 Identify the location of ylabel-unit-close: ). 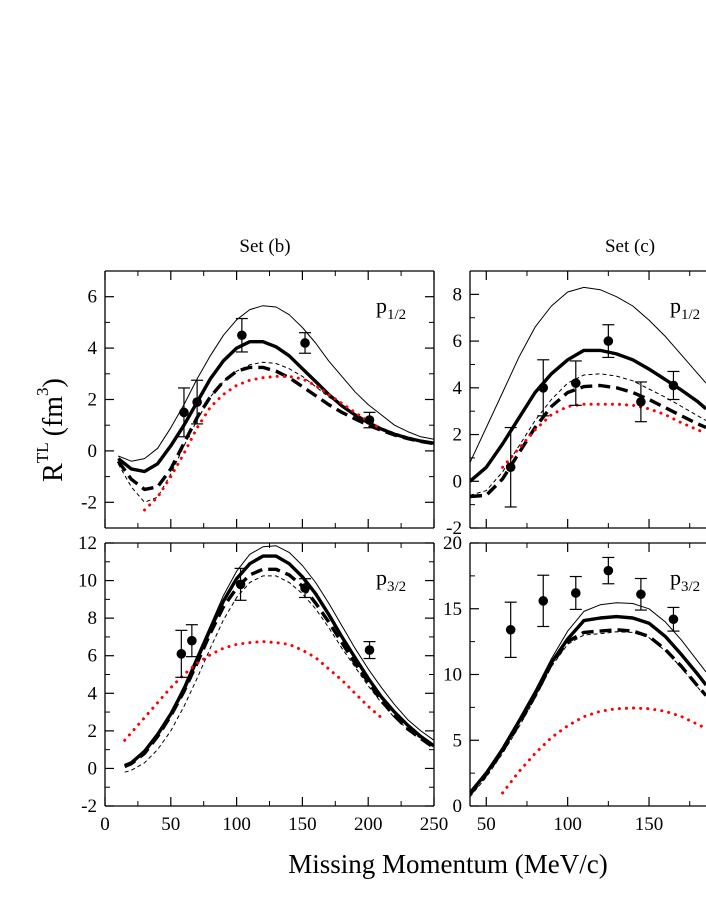
(53, 382).